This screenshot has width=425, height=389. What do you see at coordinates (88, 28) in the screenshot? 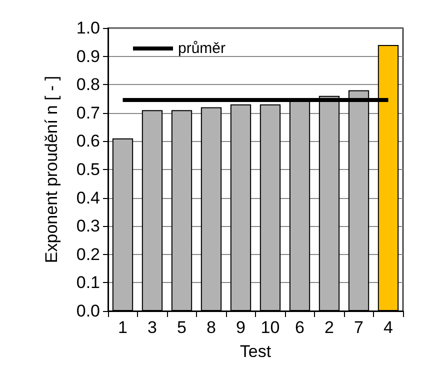
I see `y-tick-label: 1.0` at bounding box center [88, 28].